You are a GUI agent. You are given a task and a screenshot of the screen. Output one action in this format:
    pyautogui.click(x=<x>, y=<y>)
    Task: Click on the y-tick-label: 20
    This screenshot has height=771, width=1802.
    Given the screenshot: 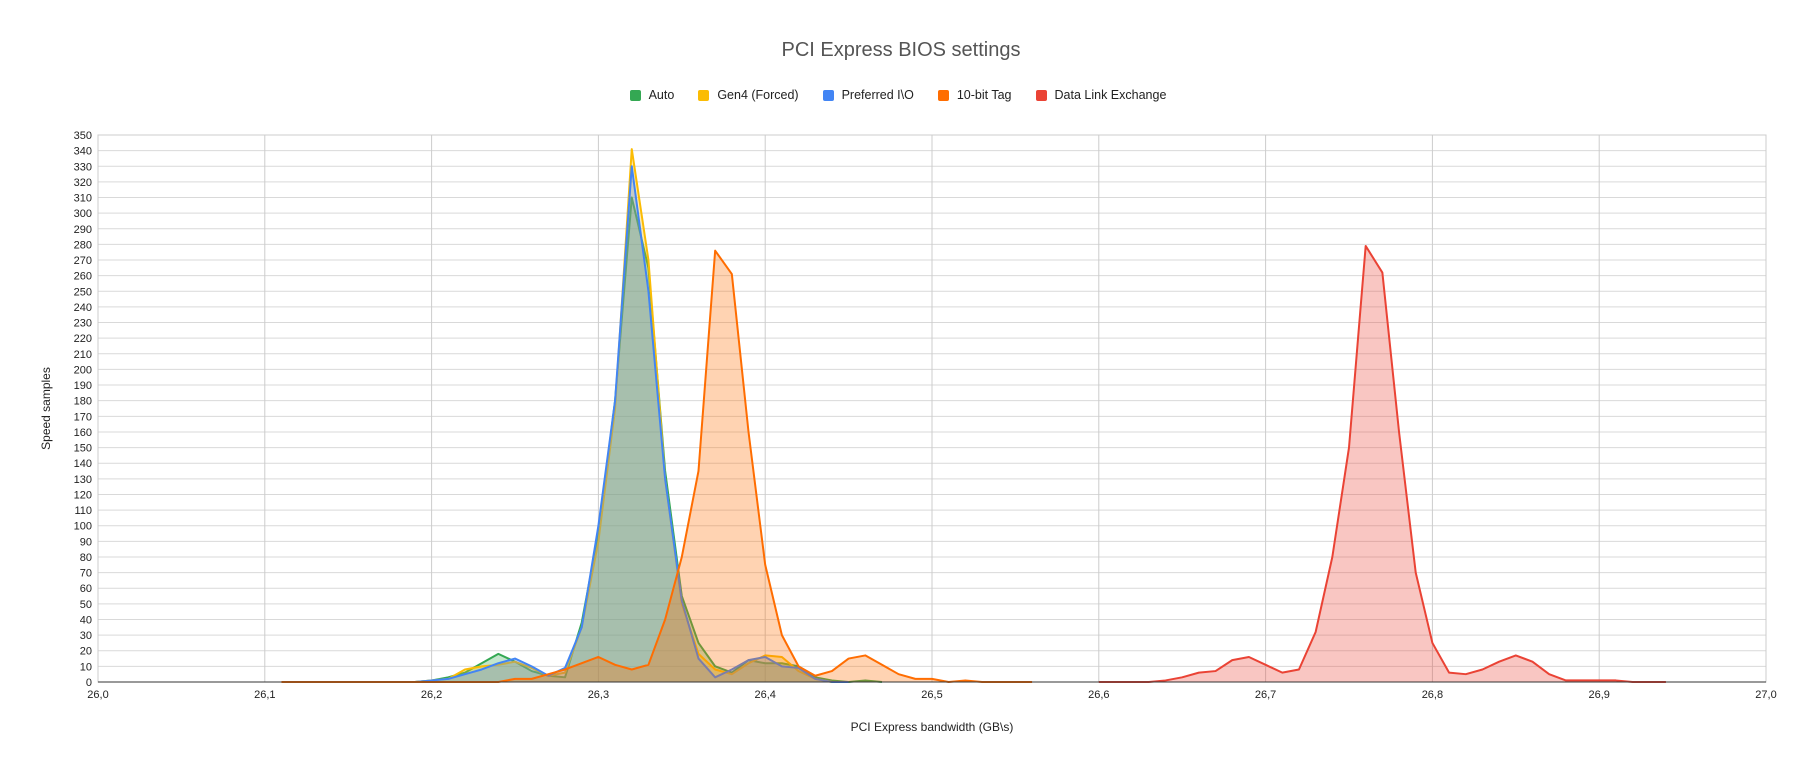 What is the action you would take?
    pyautogui.click(x=86, y=652)
    